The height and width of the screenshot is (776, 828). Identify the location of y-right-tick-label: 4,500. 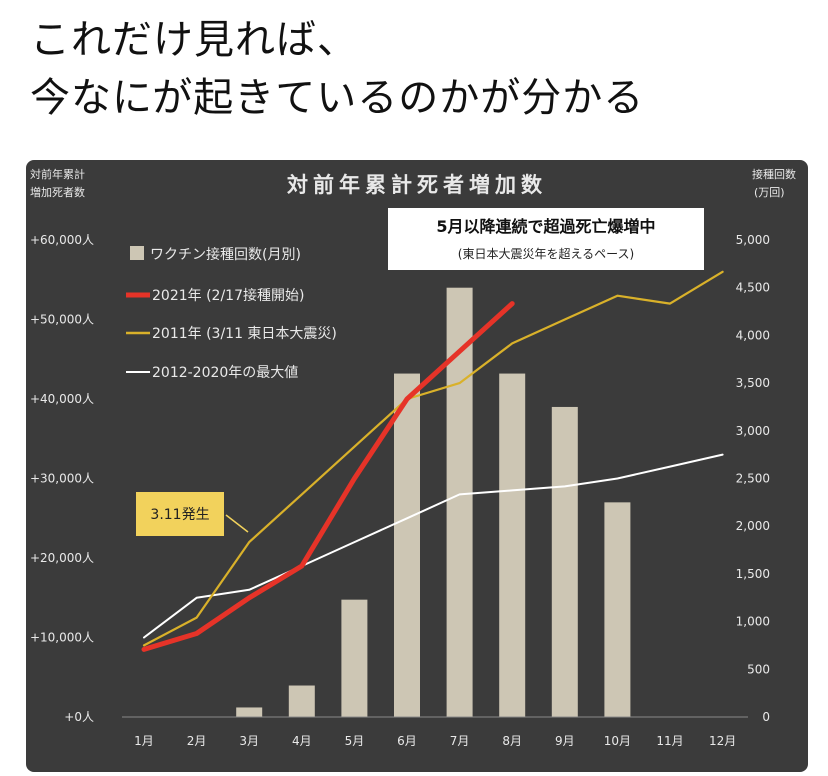
(753, 288).